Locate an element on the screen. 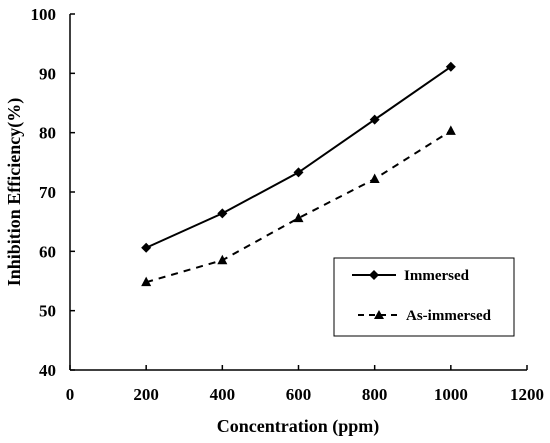  y-tick-label: 60 is located at coordinates (47, 251).